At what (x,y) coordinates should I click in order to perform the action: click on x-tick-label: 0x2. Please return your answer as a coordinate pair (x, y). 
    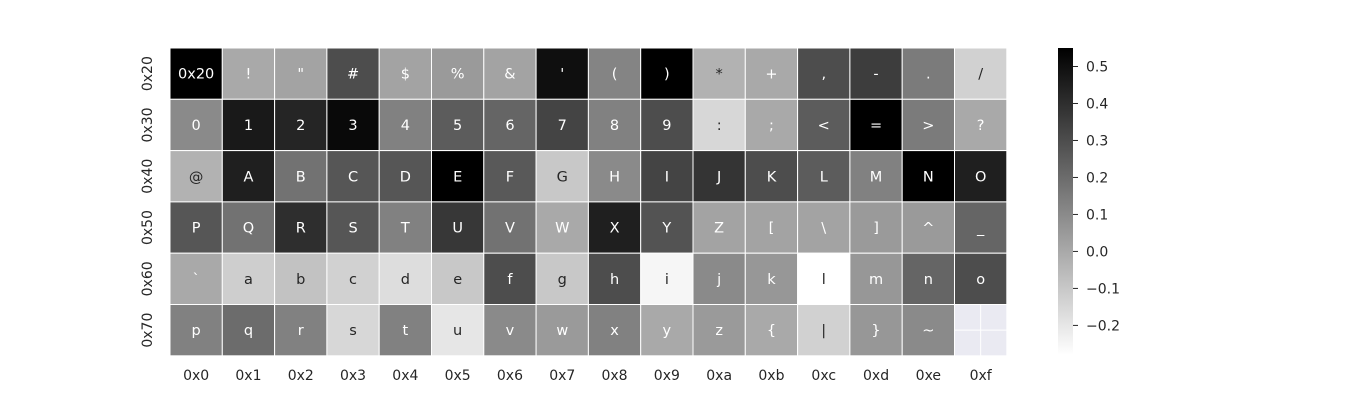
    Looking at the image, I should click on (301, 376).